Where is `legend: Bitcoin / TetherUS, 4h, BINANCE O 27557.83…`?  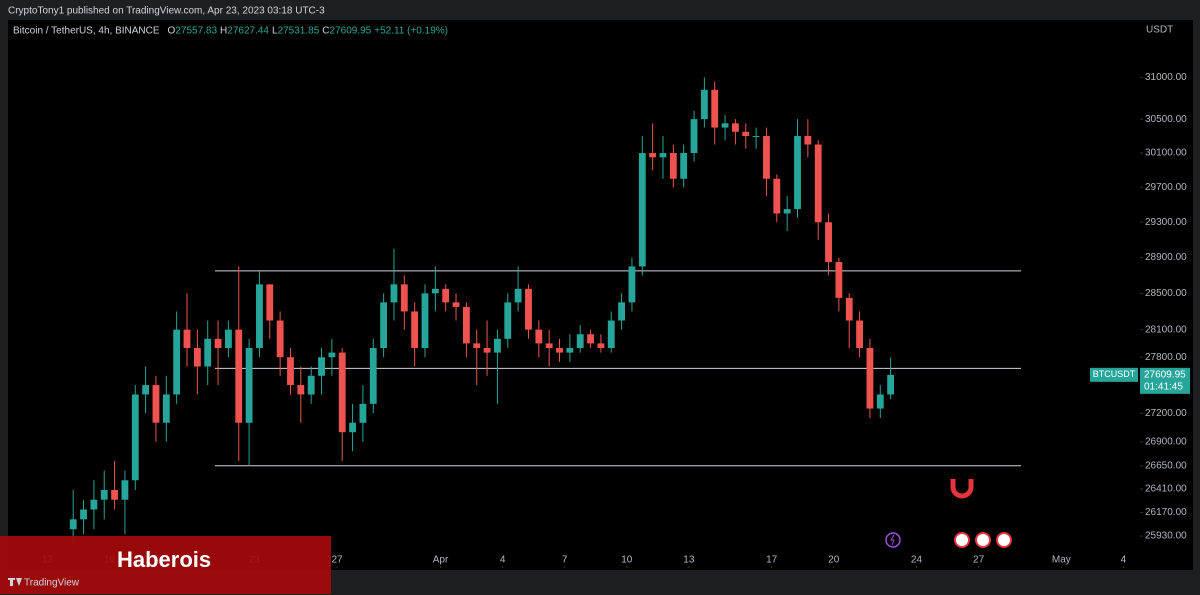 legend: Bitcoin / TetherUS, 4h, BINANCE O 27557.83… is located at coordinates (230, 31).